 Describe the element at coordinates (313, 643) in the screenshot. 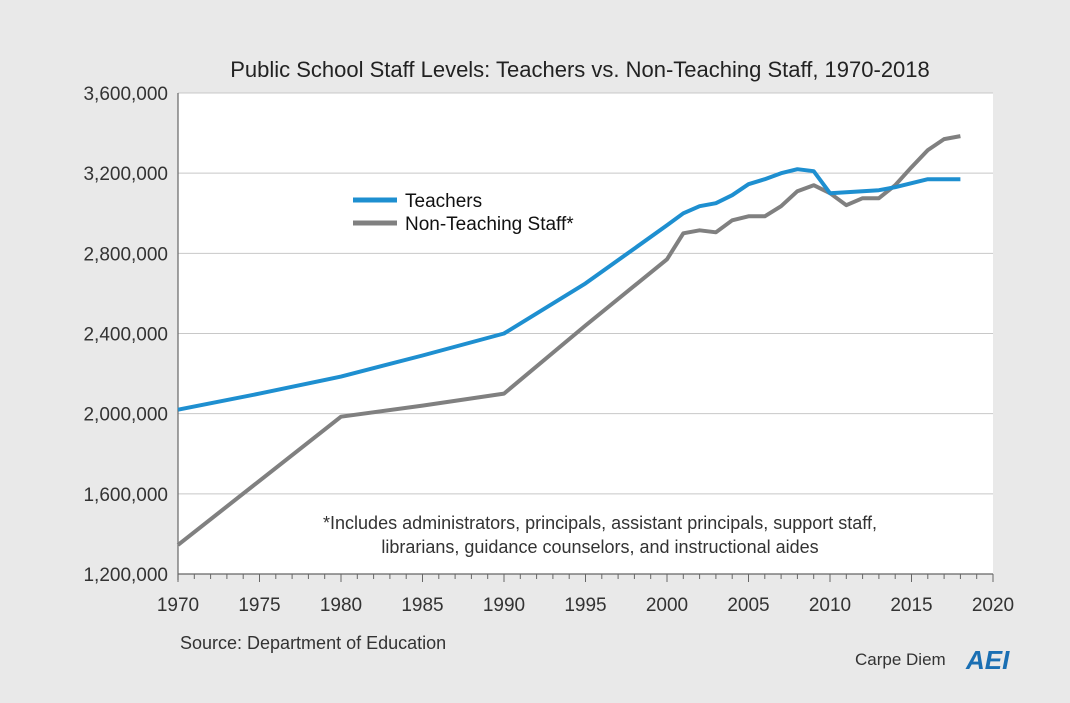

I see `source-note: Source: Department of Education` at that location.